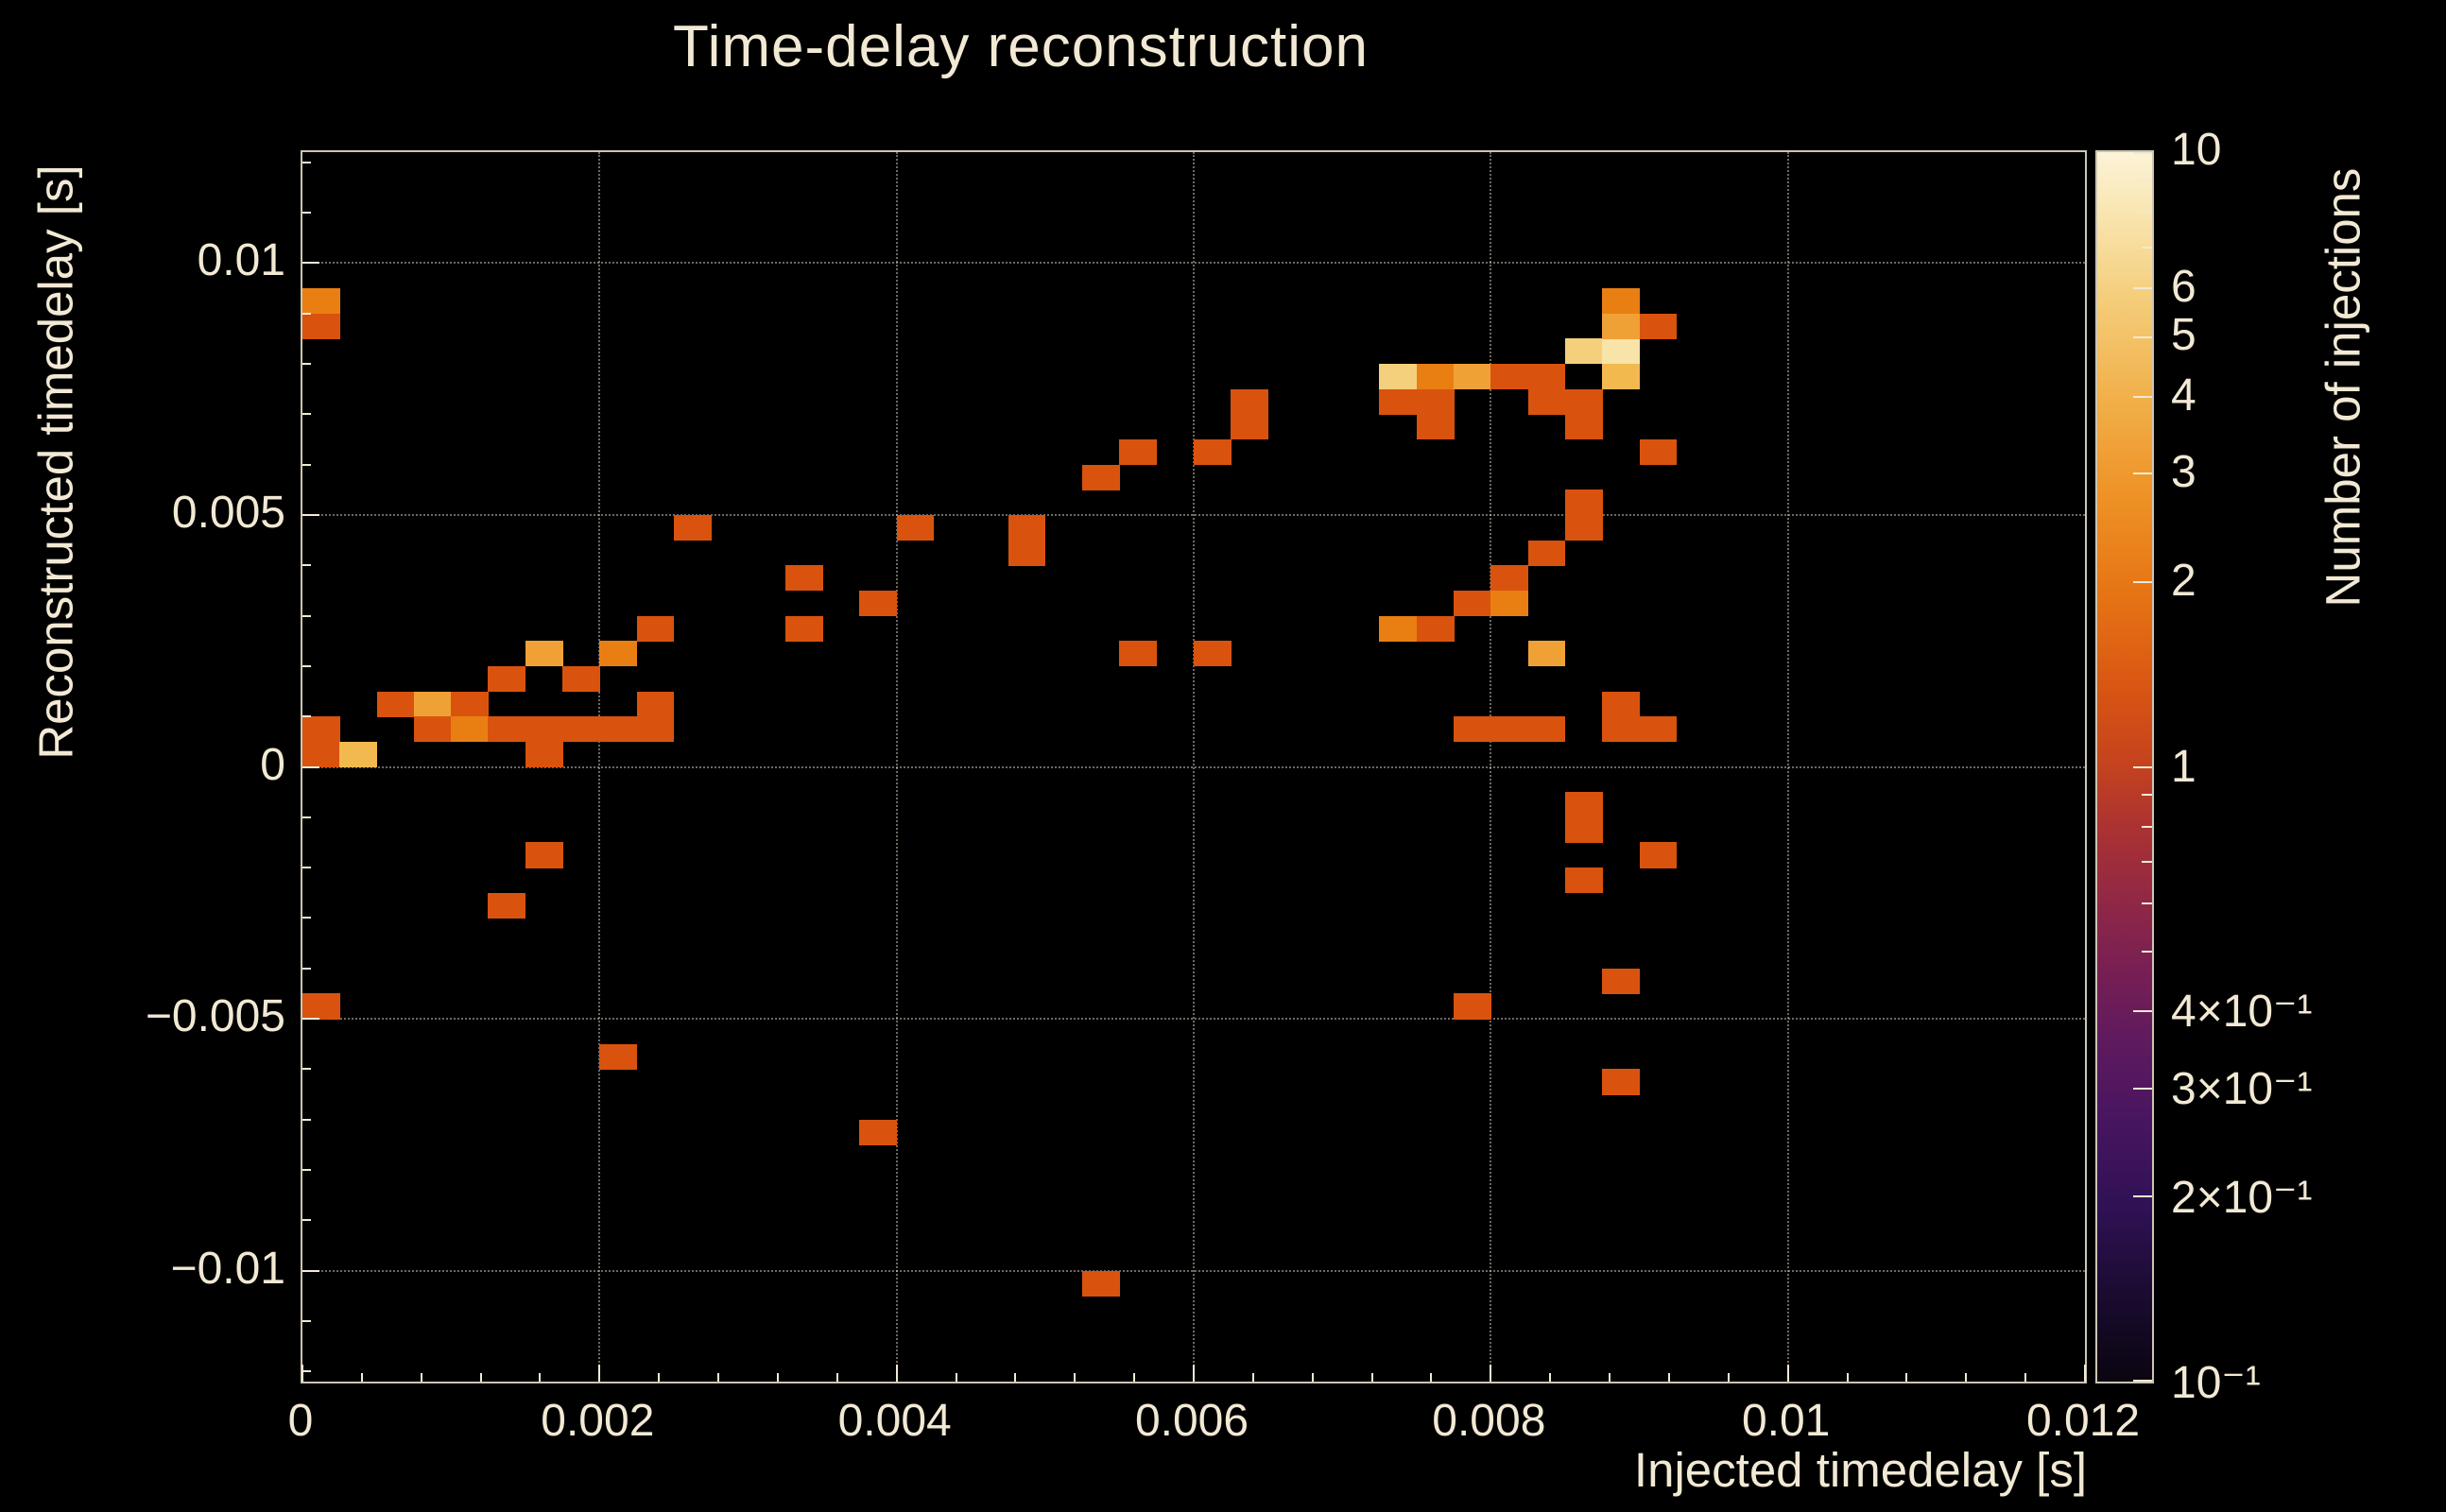  What do you see at coordinates (241, 260) in the screenshot?
I see `y-tick-label: 0.01` at bounding box center [241, 260].